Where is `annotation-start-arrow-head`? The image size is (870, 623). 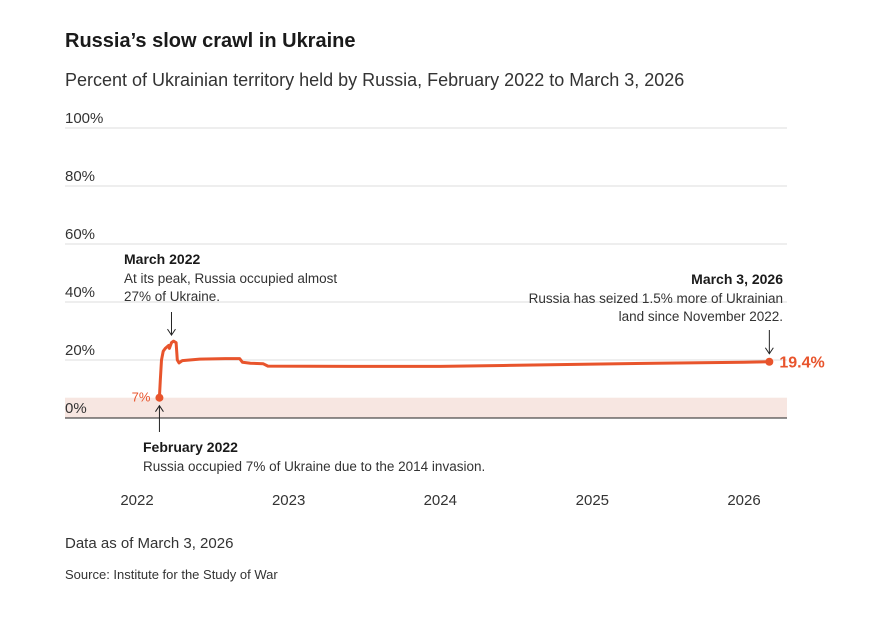 annotation-start-arrow-head is located at coordinates (159, 408).